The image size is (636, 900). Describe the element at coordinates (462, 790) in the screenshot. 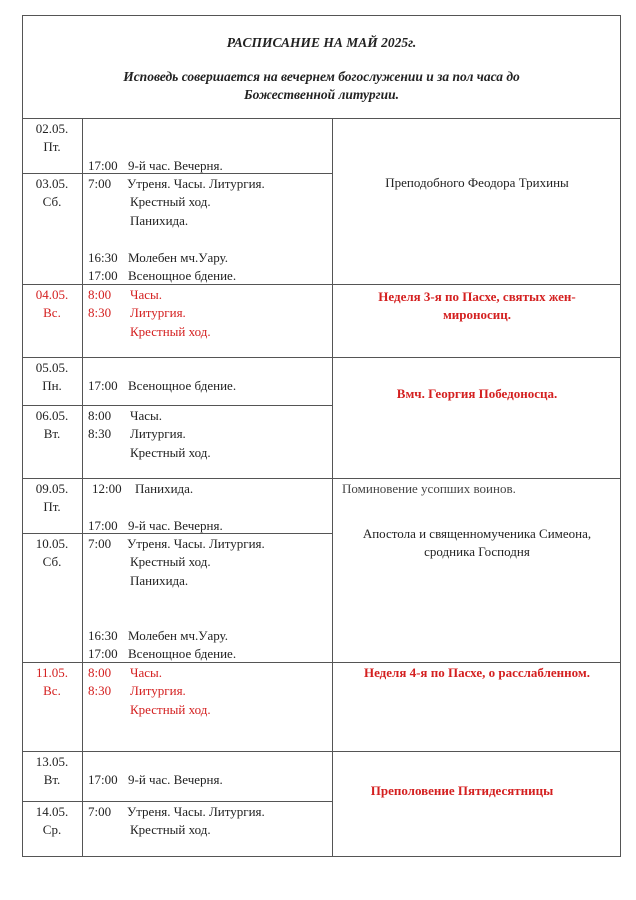

I see `feast-line: Преполовение Пятидесятницы` at that location.